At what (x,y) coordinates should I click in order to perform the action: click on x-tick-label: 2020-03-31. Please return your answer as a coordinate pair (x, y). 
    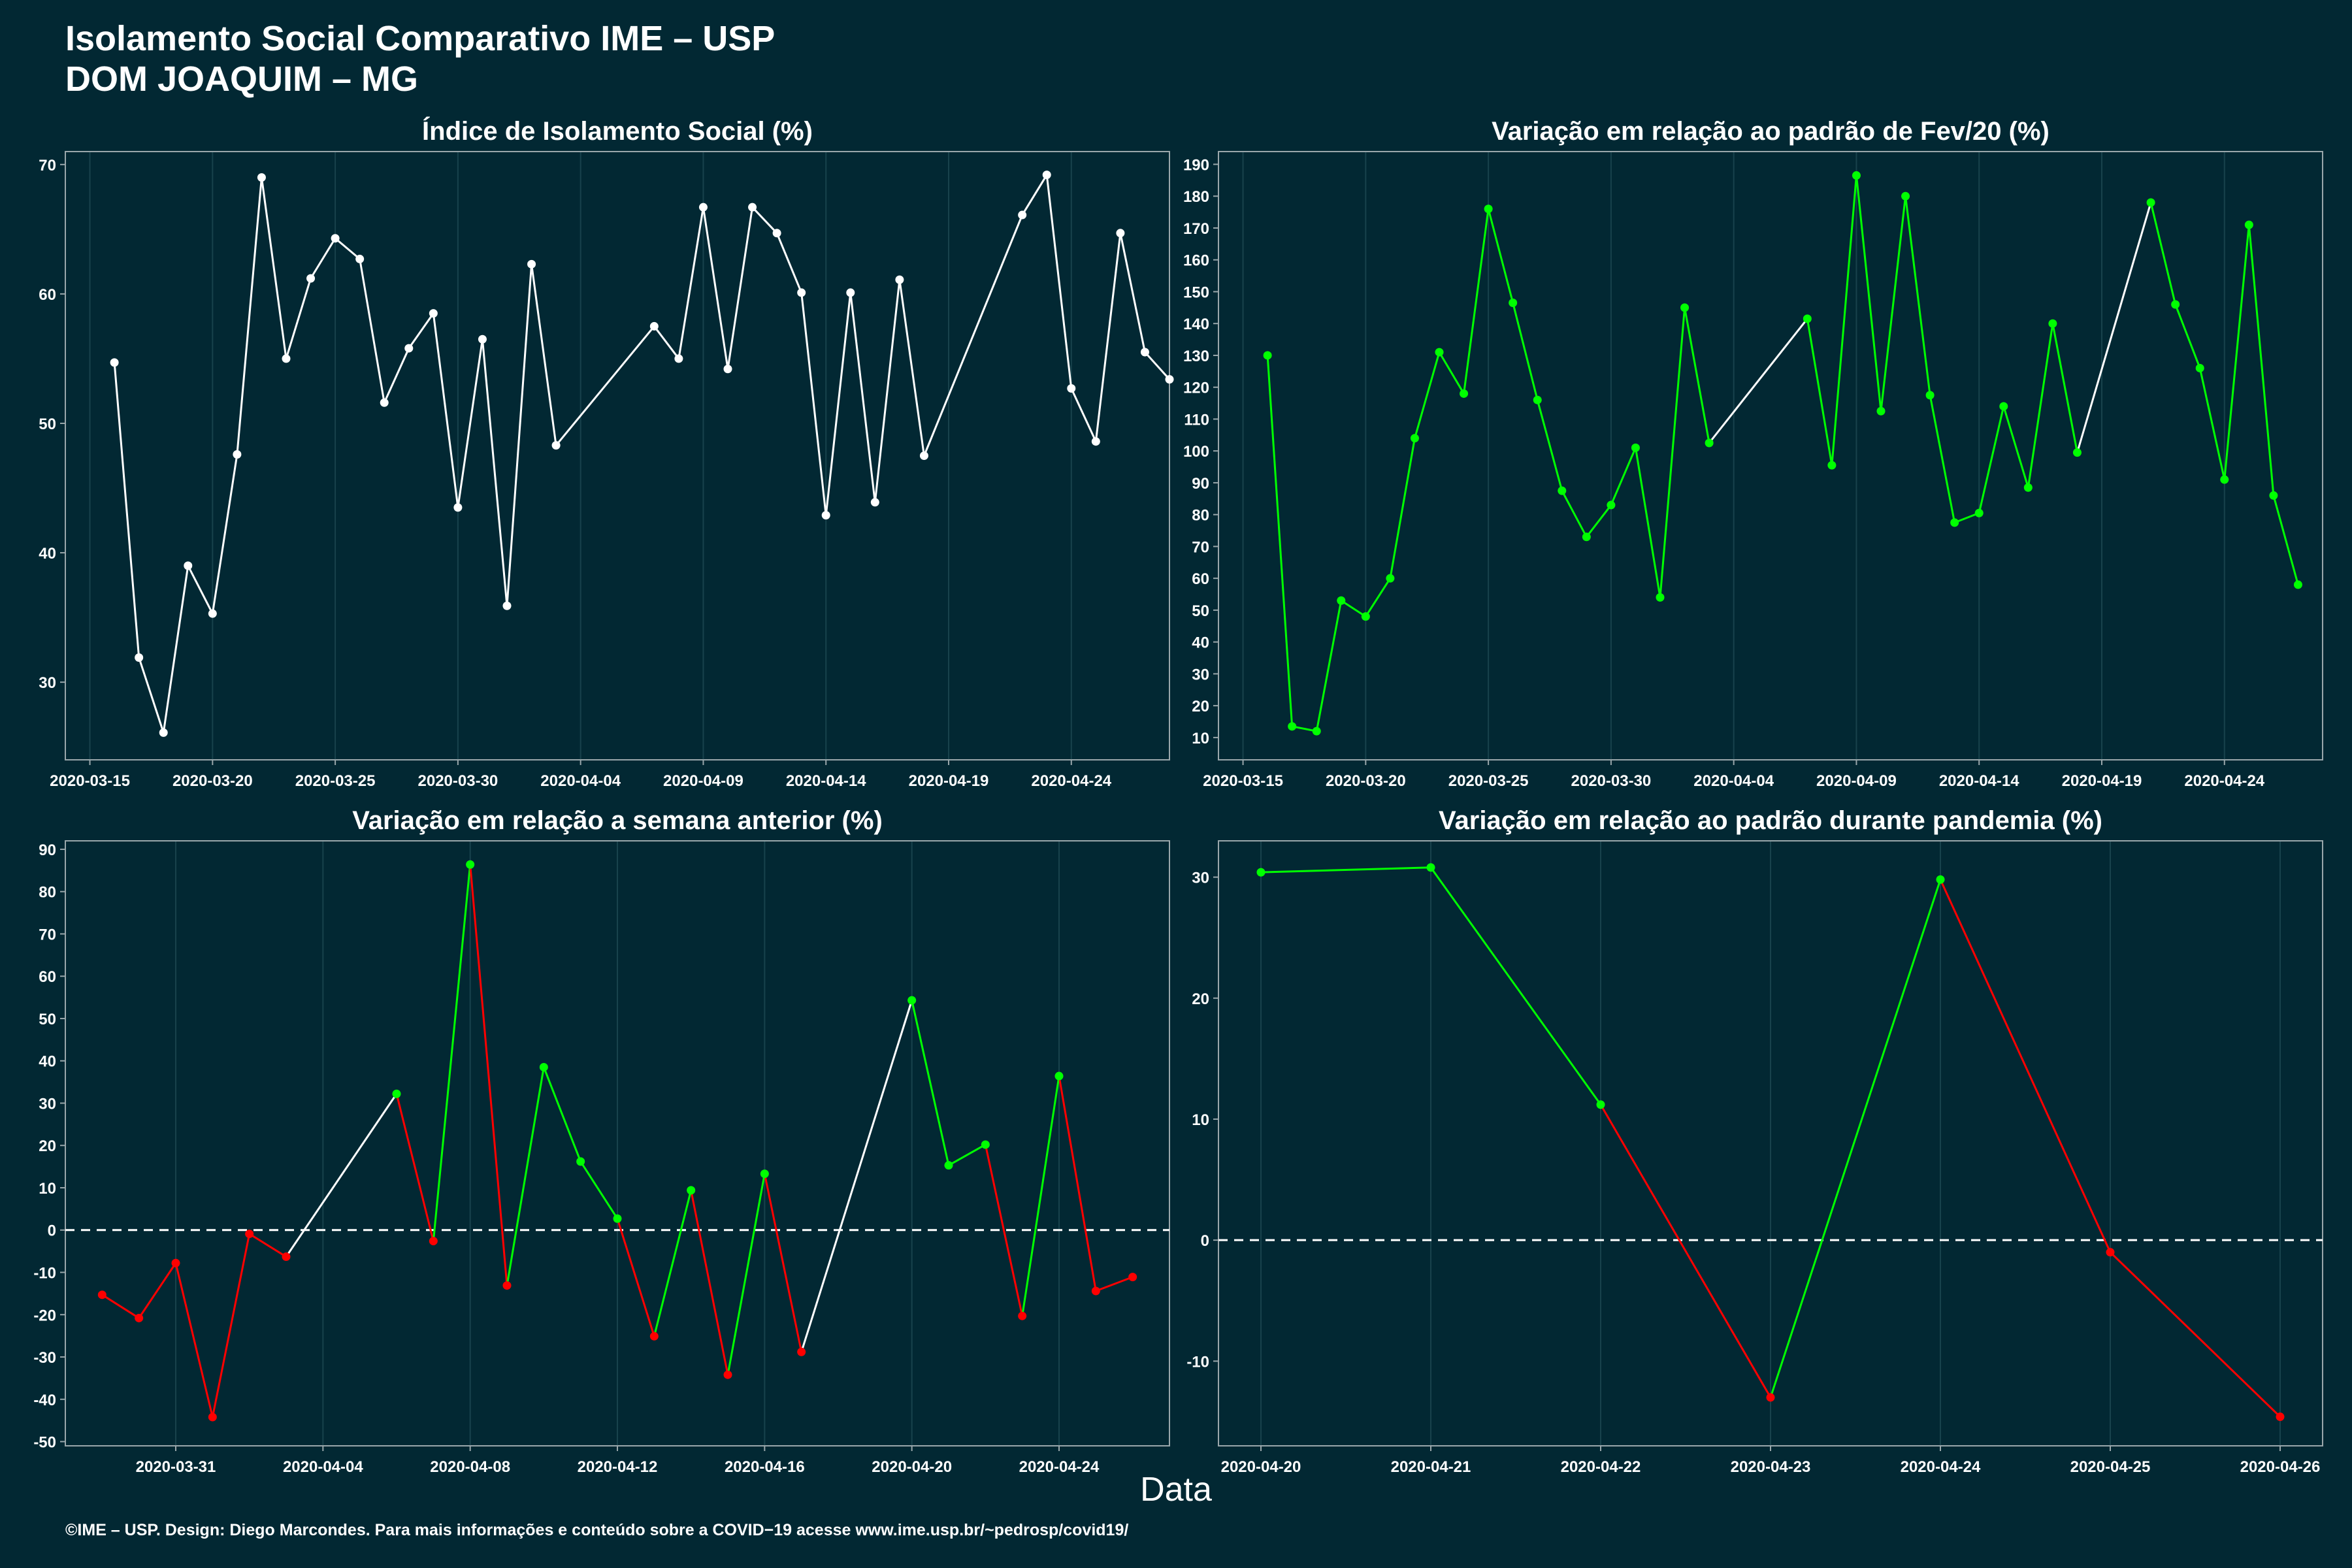
    Looking at the image, I should click on (176, 1467).